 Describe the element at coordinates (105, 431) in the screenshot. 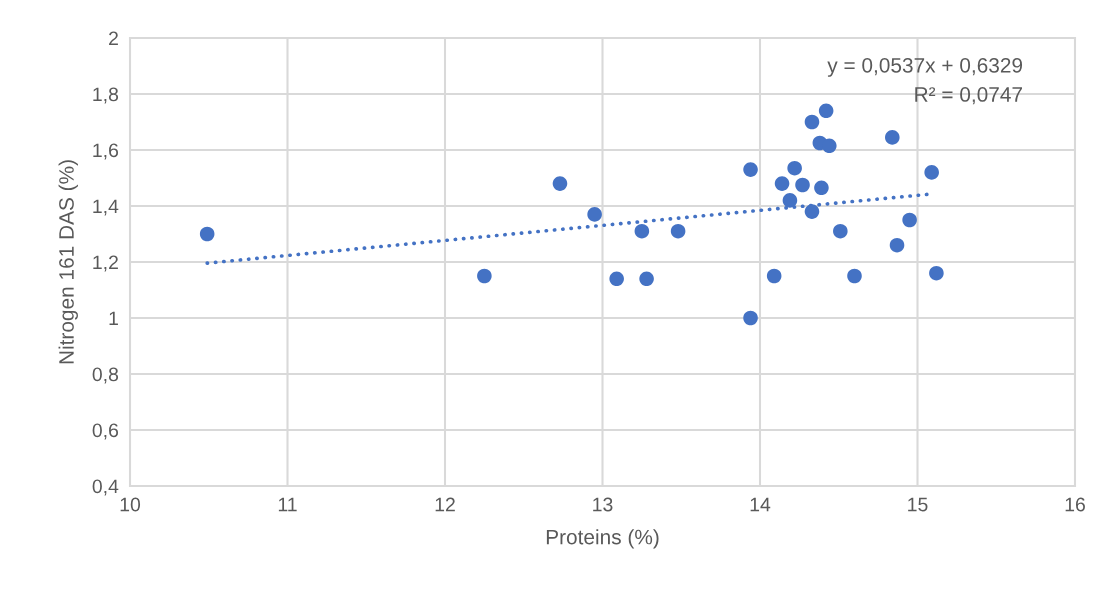

I see `y-tick-label: 0,6` at that location.